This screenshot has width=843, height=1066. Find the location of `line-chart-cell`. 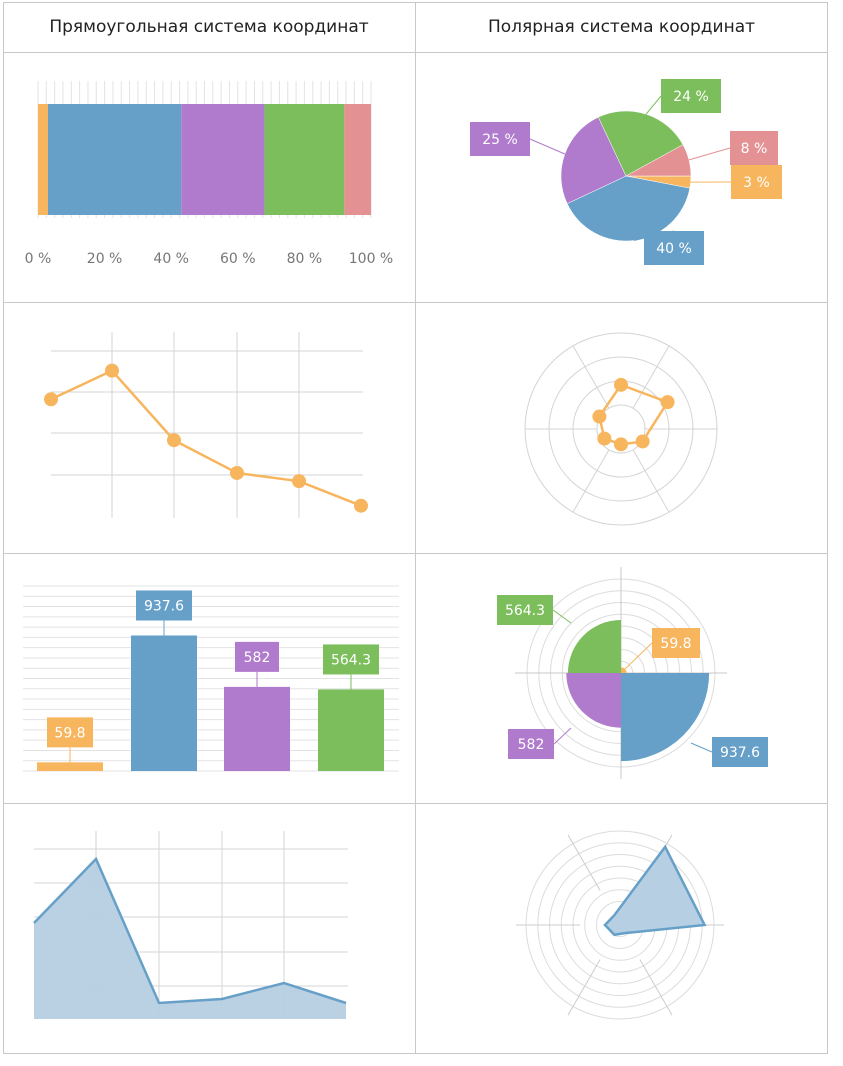

line-chart-cell is located at coordinates (209, 427).